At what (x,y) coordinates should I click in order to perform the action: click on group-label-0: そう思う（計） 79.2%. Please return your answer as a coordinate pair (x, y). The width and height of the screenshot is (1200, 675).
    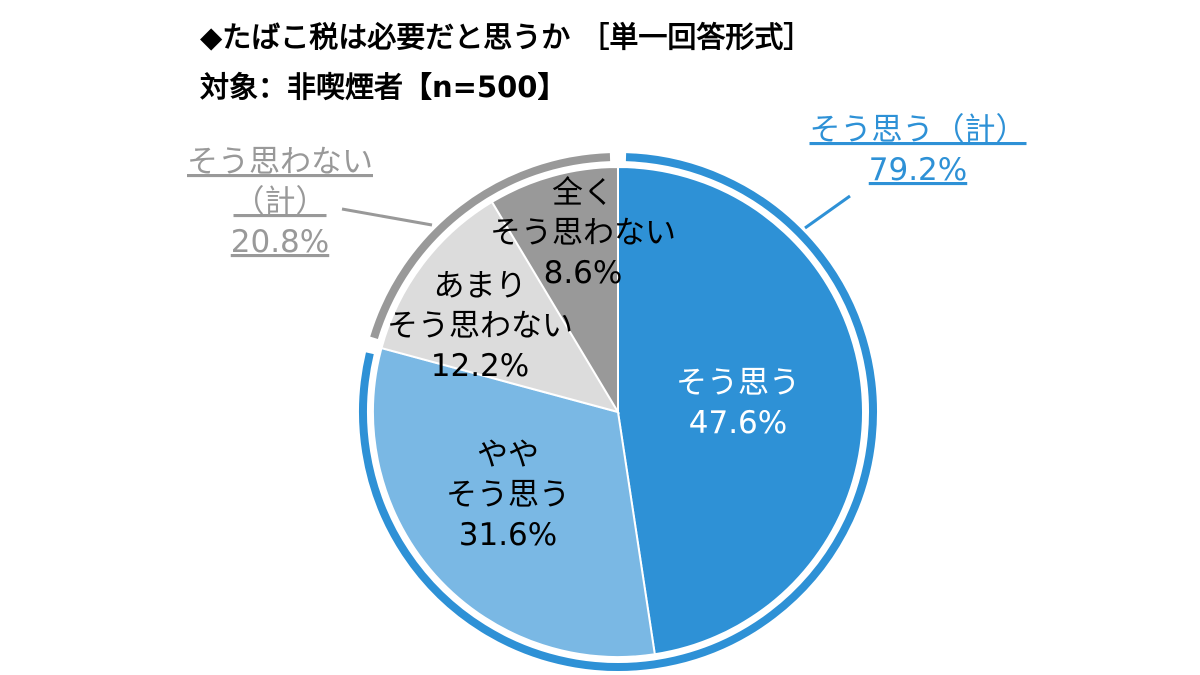
    Looking at the image, I should click on (918, 150).